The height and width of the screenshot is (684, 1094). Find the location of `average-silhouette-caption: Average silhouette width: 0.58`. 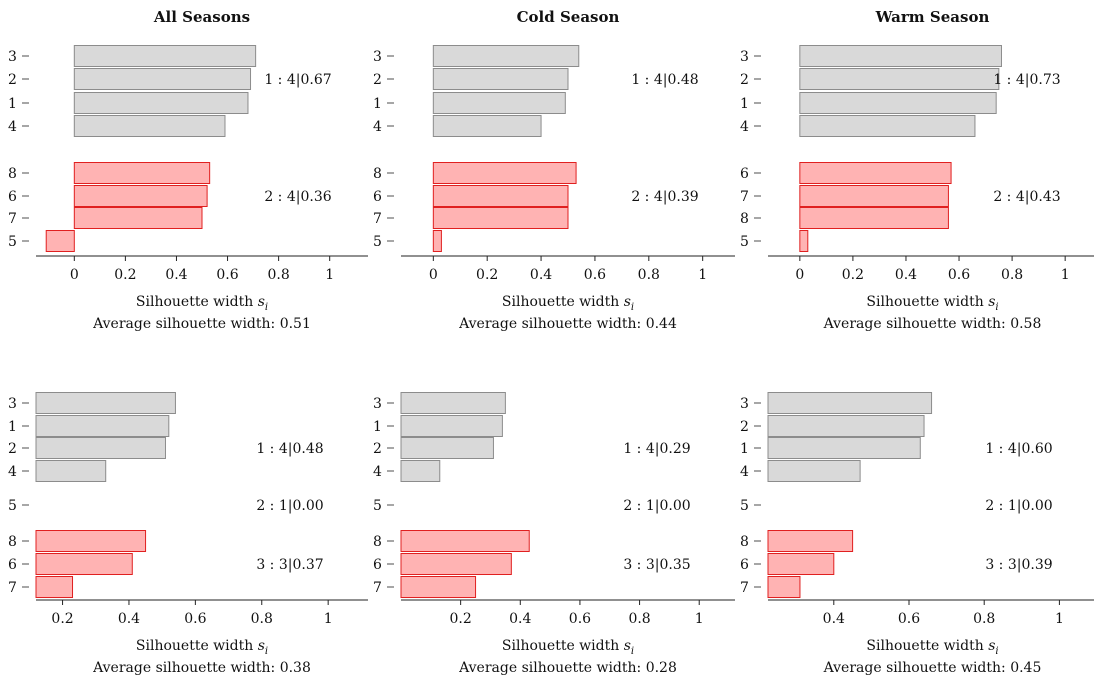

average-silhouette-caption: Average silhouette width: 0.58 is located at coordinates (932, 324).